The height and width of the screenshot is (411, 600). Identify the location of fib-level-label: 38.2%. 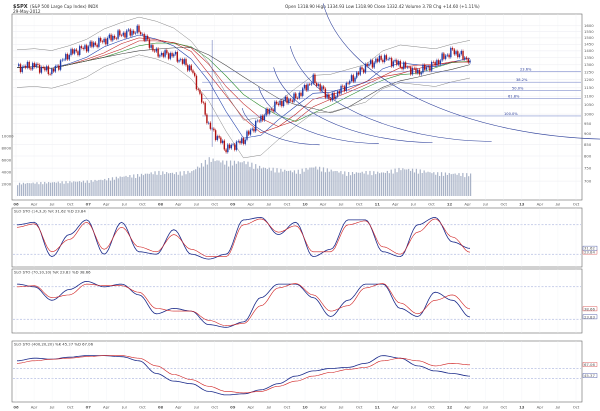
(522, 80).